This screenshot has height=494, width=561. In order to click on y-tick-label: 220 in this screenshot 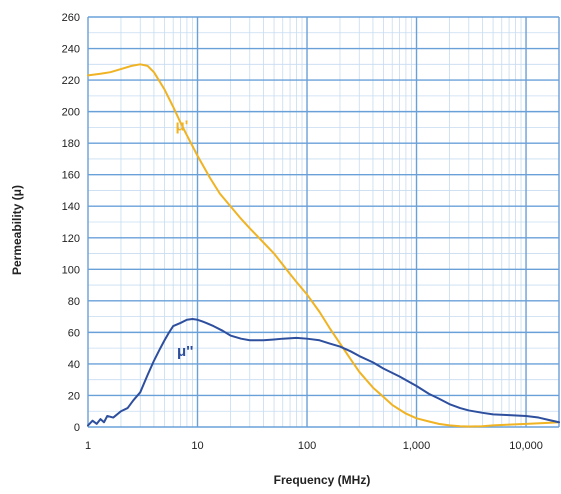, I will do `click(71, 81)`.